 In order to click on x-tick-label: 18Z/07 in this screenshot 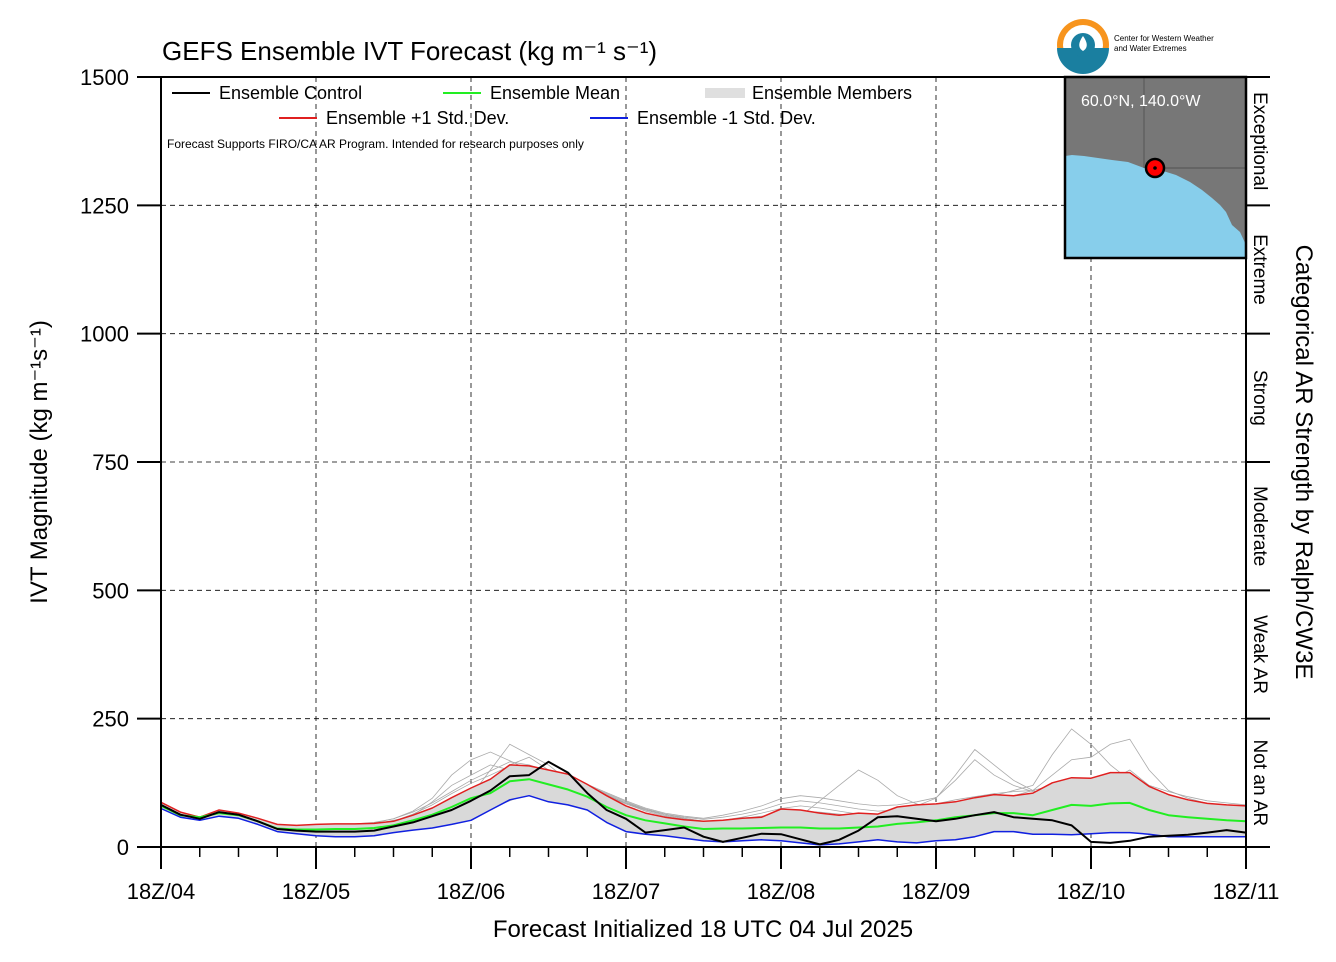, I will do `click(626, 891)`.